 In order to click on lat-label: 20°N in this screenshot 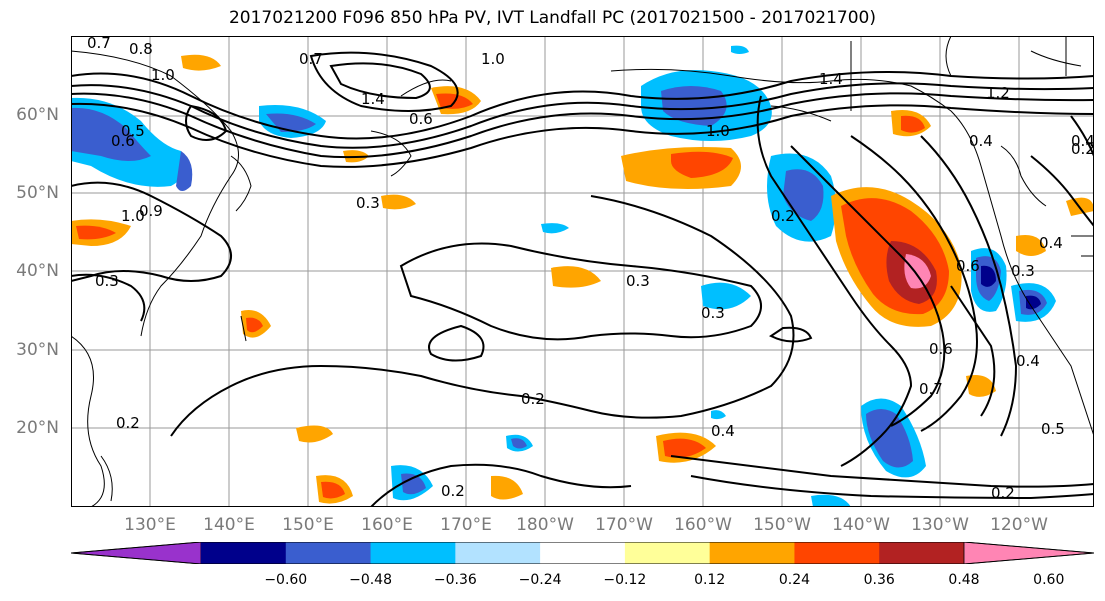, I will do `click(37, 428)`.